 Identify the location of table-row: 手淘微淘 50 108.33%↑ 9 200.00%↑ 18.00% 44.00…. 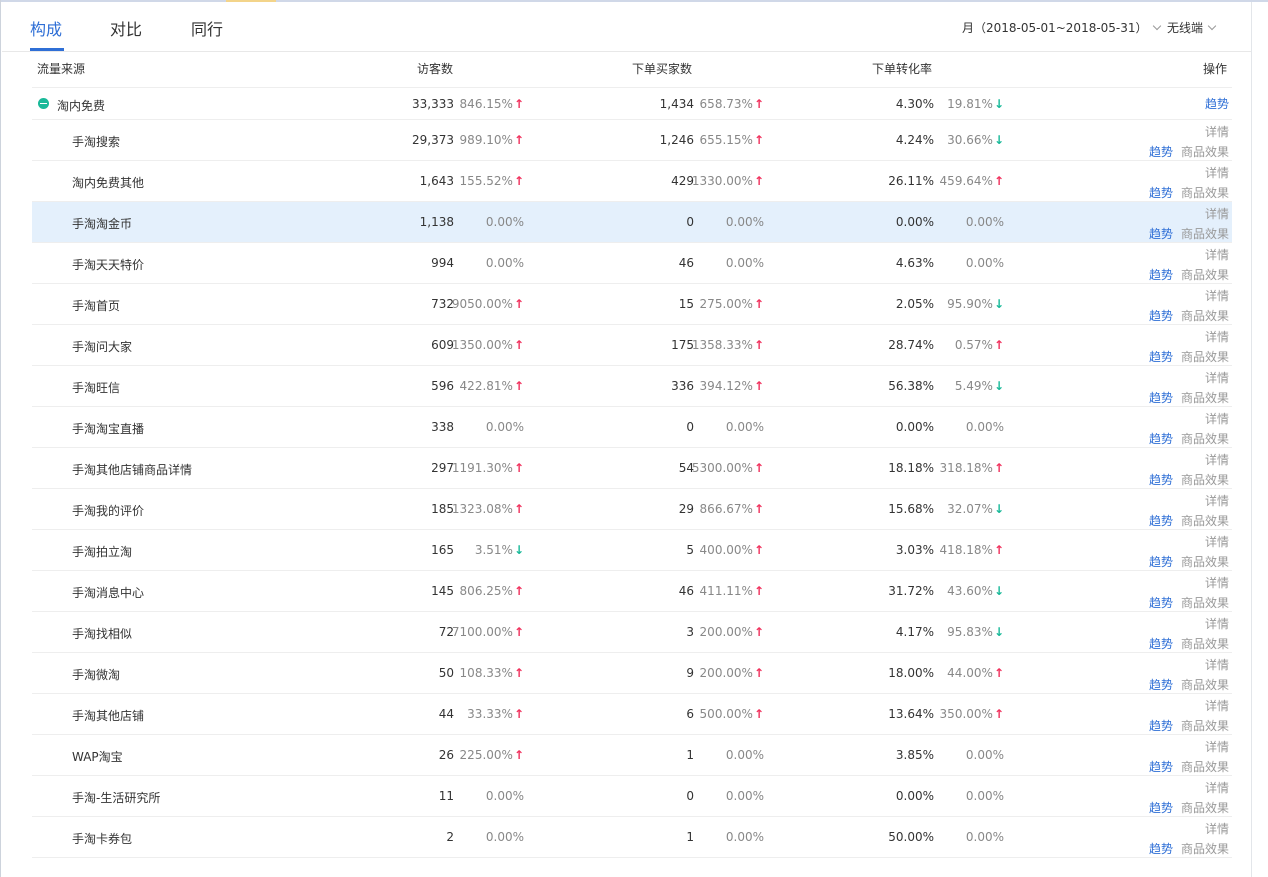
(632, 673).